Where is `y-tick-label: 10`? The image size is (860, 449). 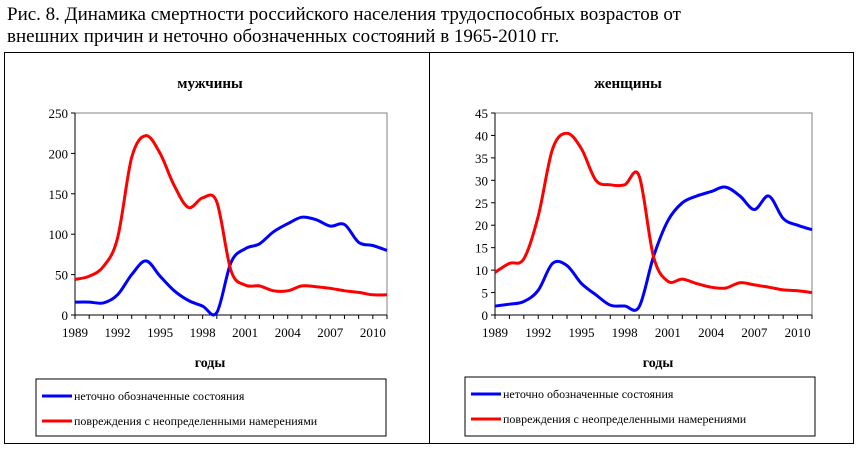
y-tick-label: 10 is located at coordinates (481, 270).